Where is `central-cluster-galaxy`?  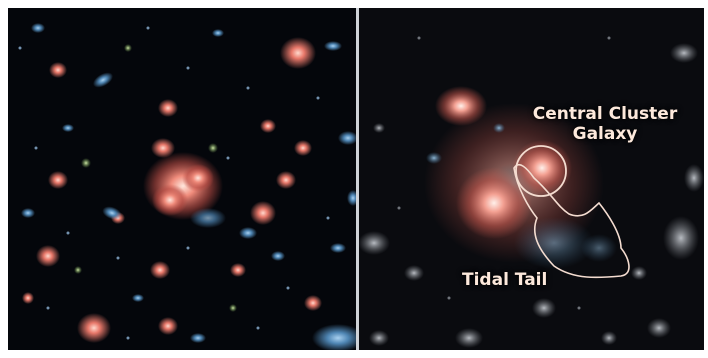 central-cluster-galaxy is located at coordinates (542, 168).